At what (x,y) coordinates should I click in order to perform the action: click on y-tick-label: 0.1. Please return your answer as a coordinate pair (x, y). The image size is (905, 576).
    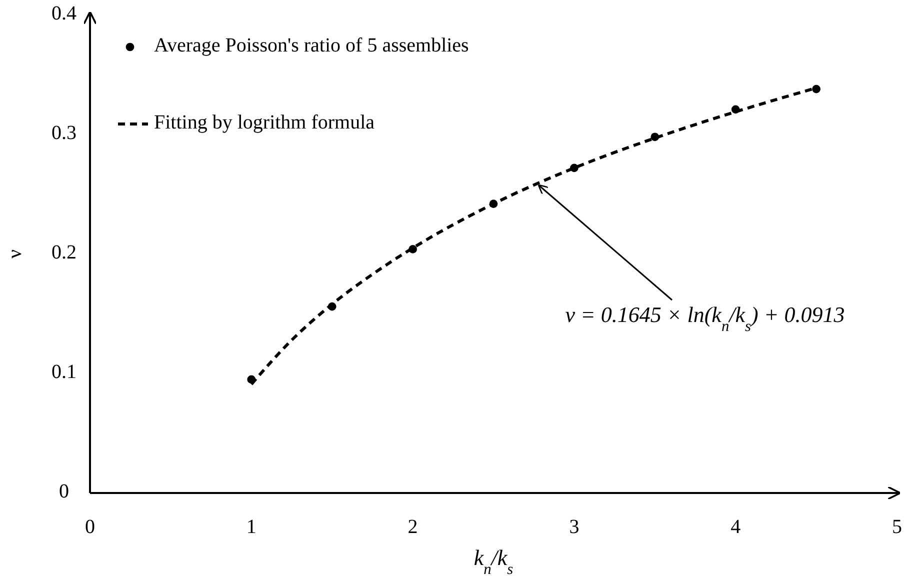
    Looking at the image, I should click on (64, 372).